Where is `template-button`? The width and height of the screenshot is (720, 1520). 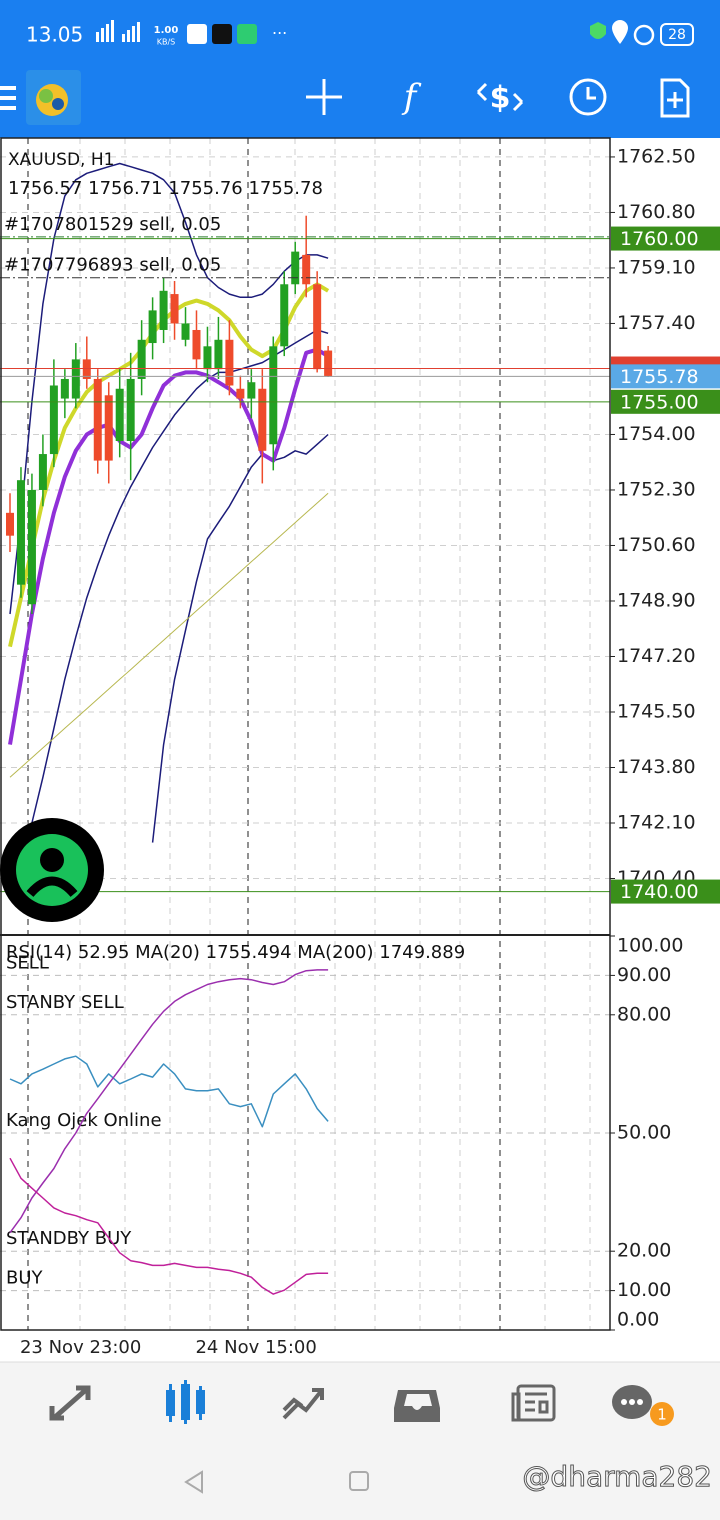 template-button is located at coordinates (675, 98).